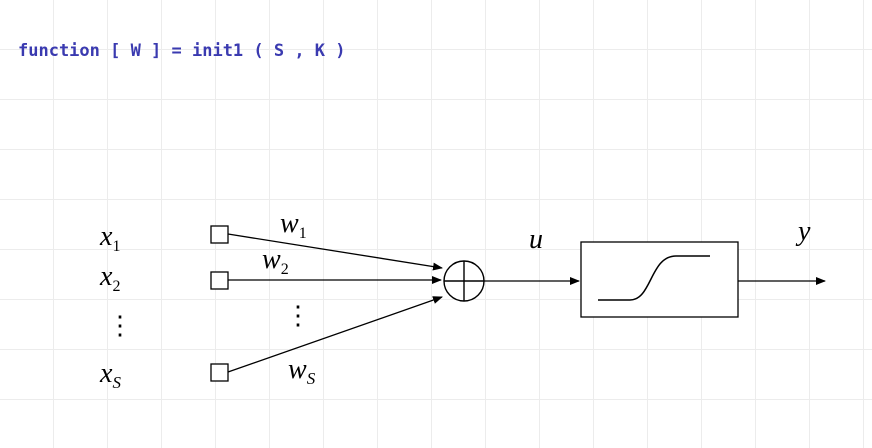 Image resolution: width=872 pixels, height=448 pixels. Describe the element at coordinates (120, 325) in the screenshot. I see `input-ellipsis: ⋮` at that location.